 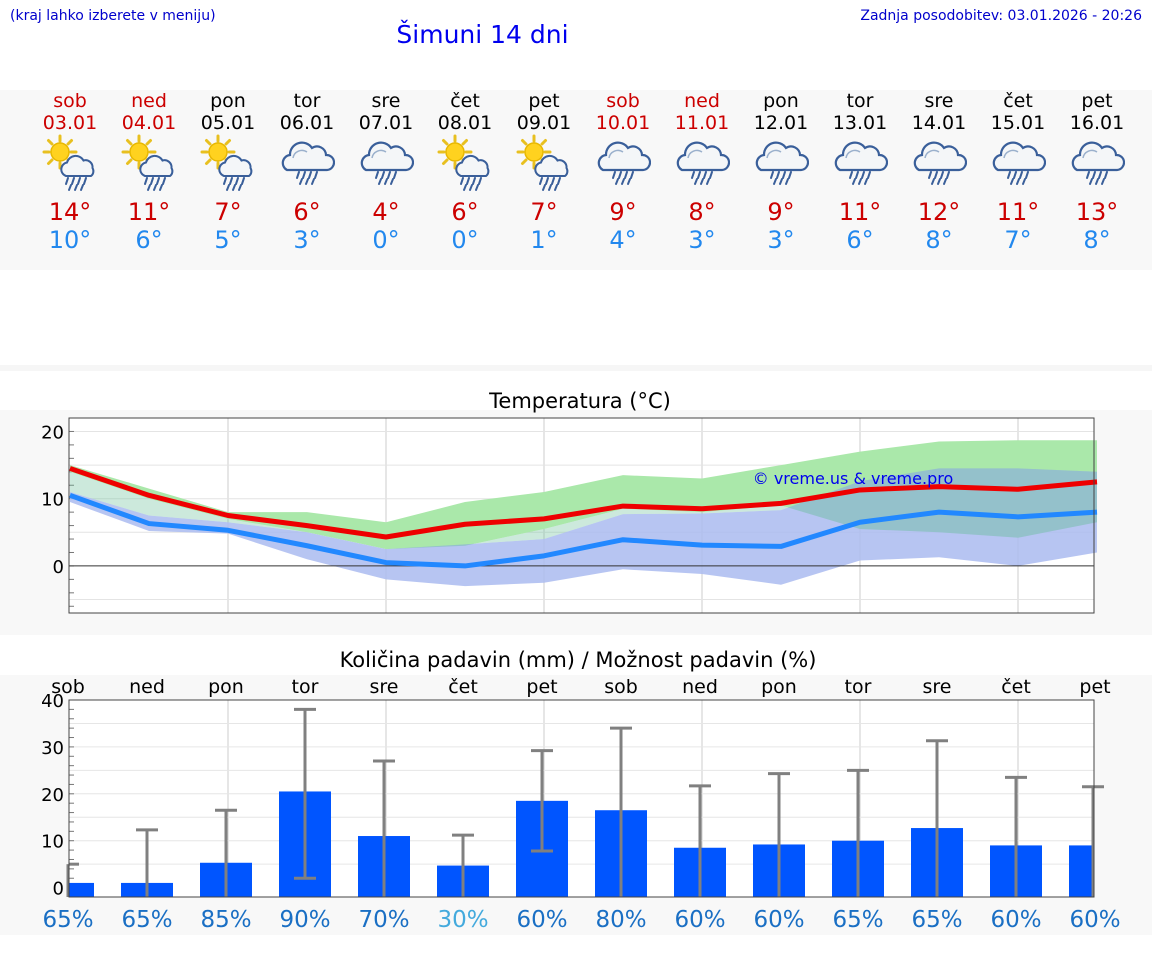 I want to click on min-temperature-line, so click(x=583, y=530).